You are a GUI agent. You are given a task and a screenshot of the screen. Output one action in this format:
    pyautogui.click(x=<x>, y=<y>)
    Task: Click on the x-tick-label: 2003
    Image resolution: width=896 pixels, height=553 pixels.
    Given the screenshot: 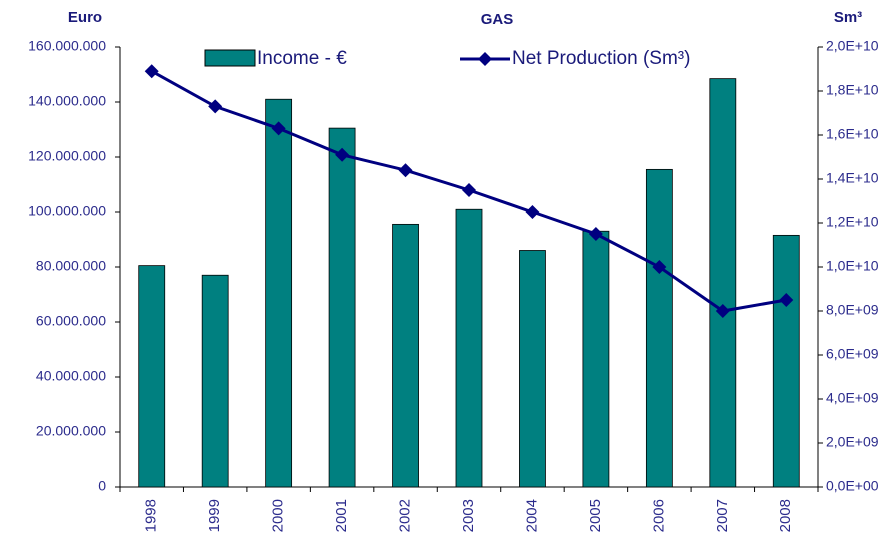 What is the action you would take?
    pyautogui.click(x=468, y=515)
    